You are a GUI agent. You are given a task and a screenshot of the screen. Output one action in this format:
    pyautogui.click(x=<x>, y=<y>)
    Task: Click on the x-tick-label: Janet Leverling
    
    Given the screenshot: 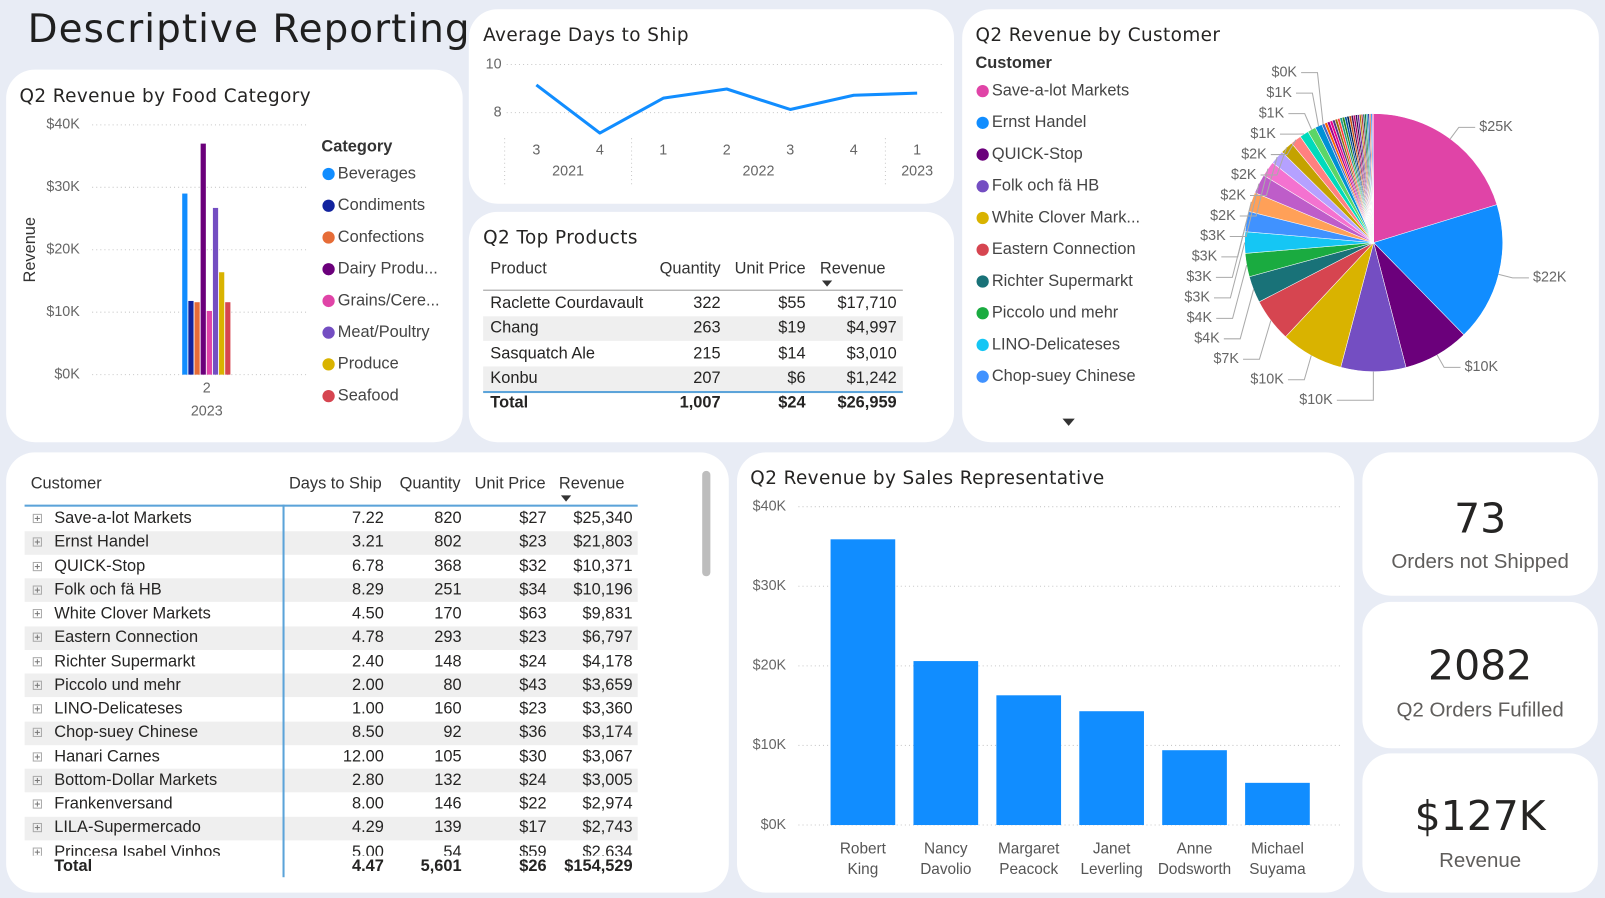 What is the action you would take?
    pyautogui.click(x=1111, y=859)
    